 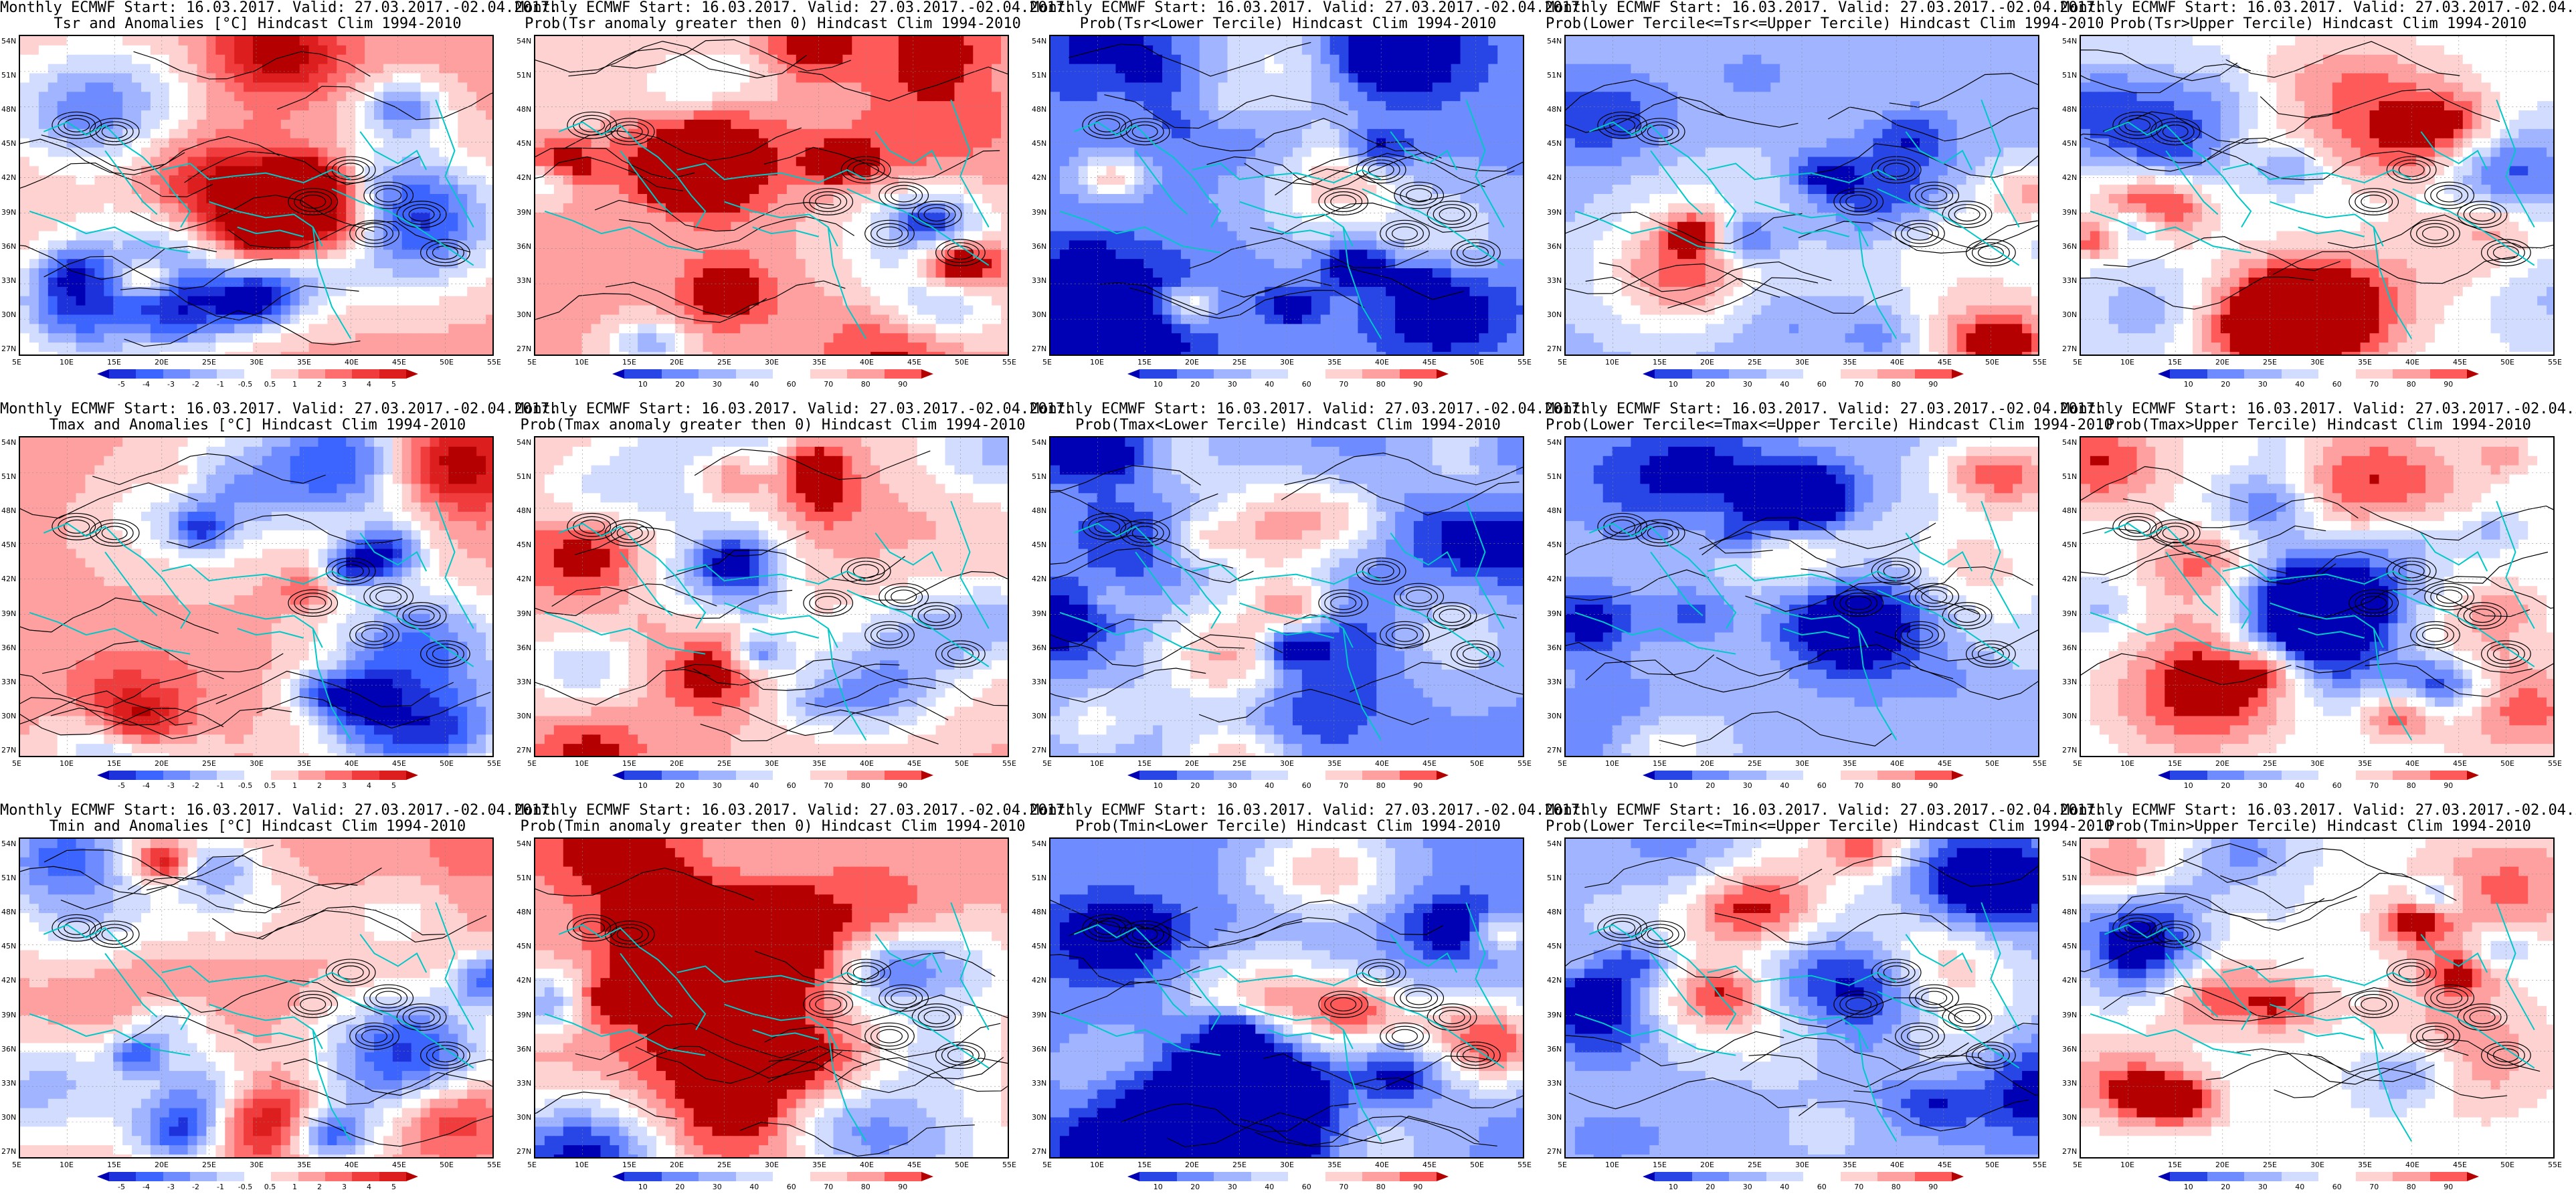 I want to click on colorbar-tick-label: 80, so click(x=1381, y=384).